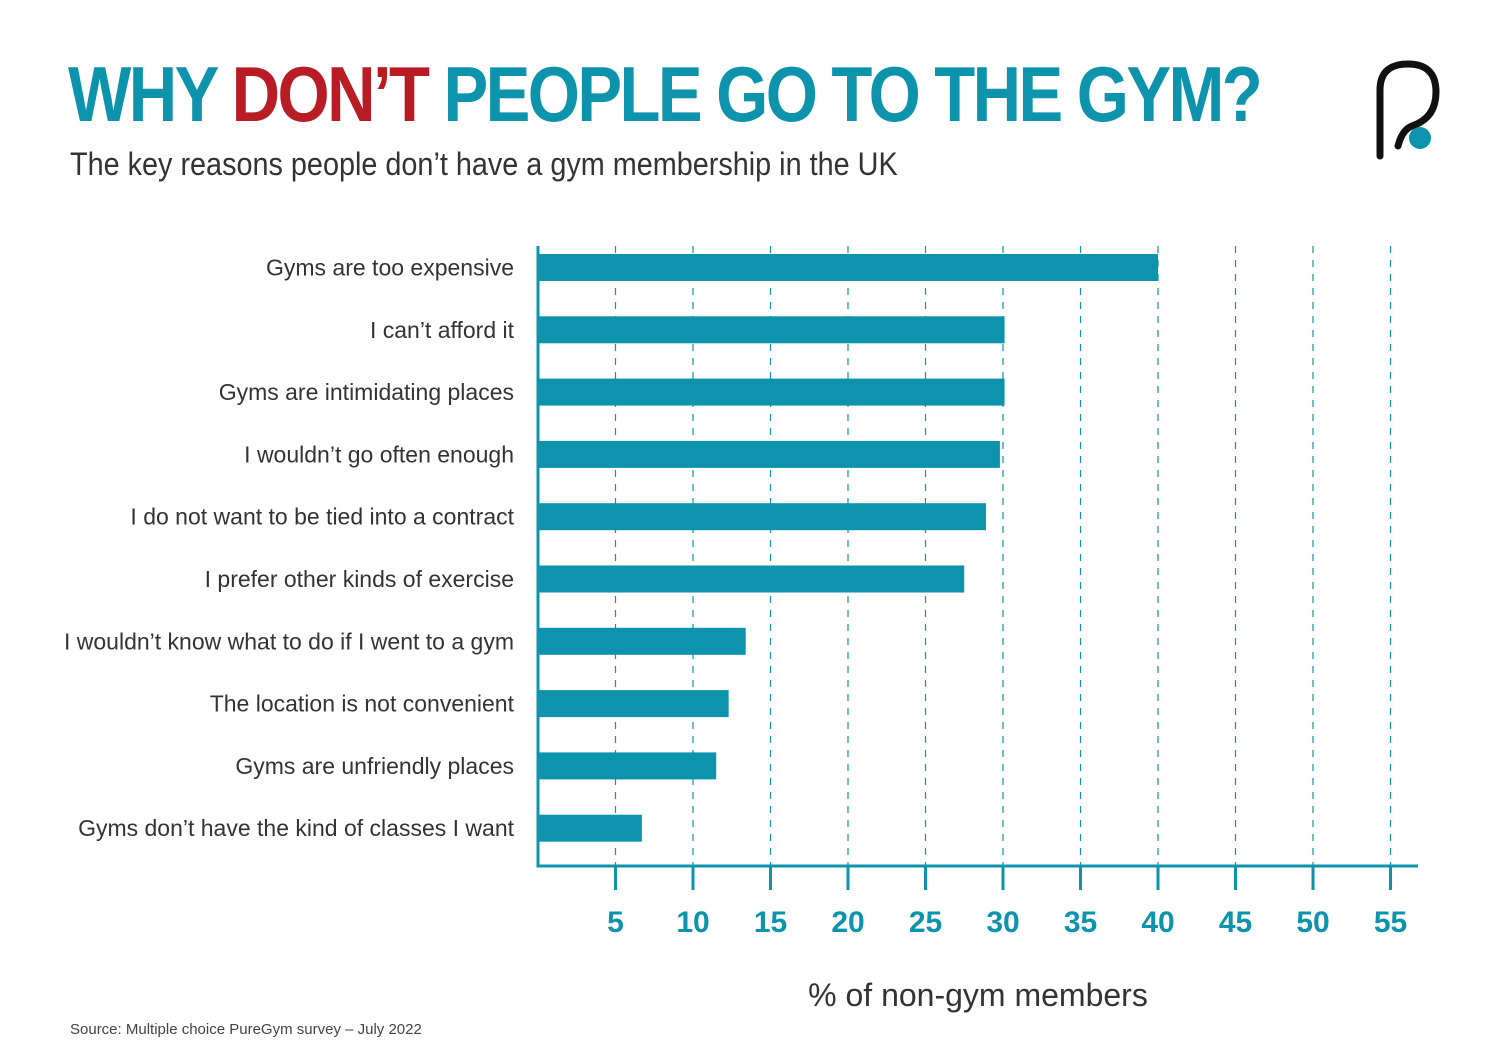 The height and width of the screenshot is (1060, 1500). I want to click on x-axis-label: % of non-gym members, so click(978, 995).